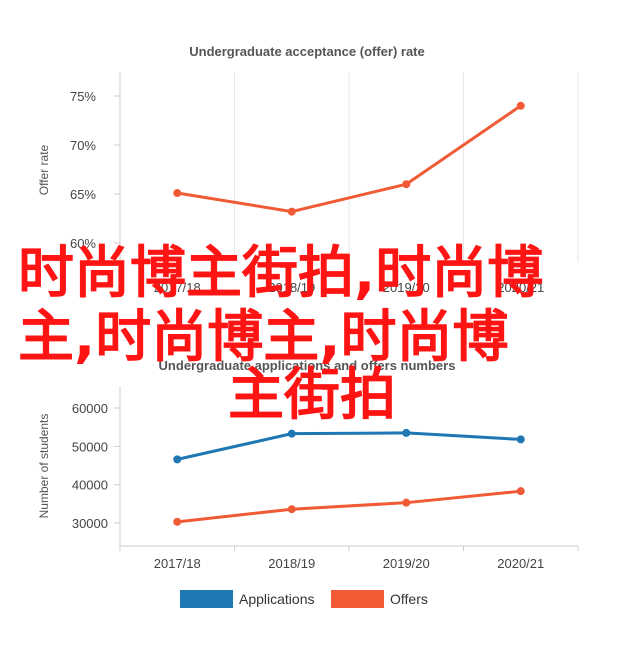  I want to click on chart2-y-axis-label: Number of students, so click(44, 466).